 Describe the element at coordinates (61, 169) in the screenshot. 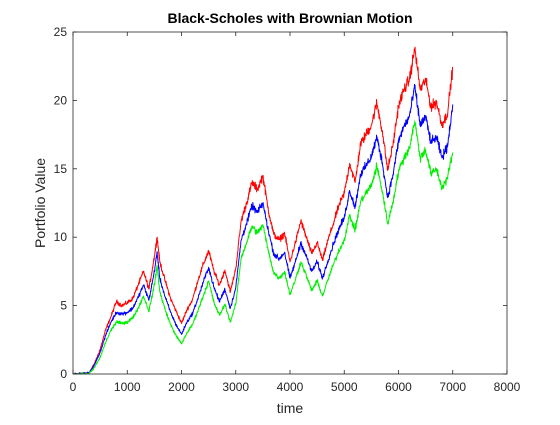

I see `y-tick-label: 15` at that location.